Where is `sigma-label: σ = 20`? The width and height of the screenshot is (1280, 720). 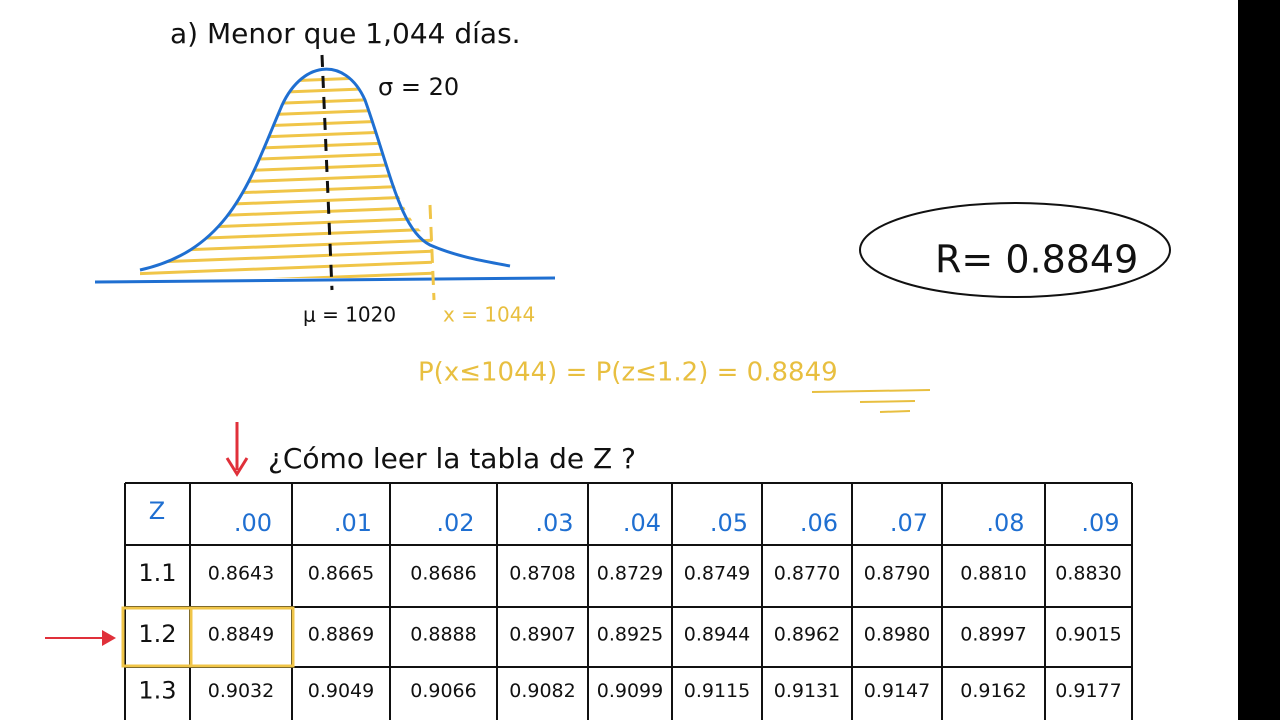 sigma-label: σ = 20 is located at coordinates (418, 87).